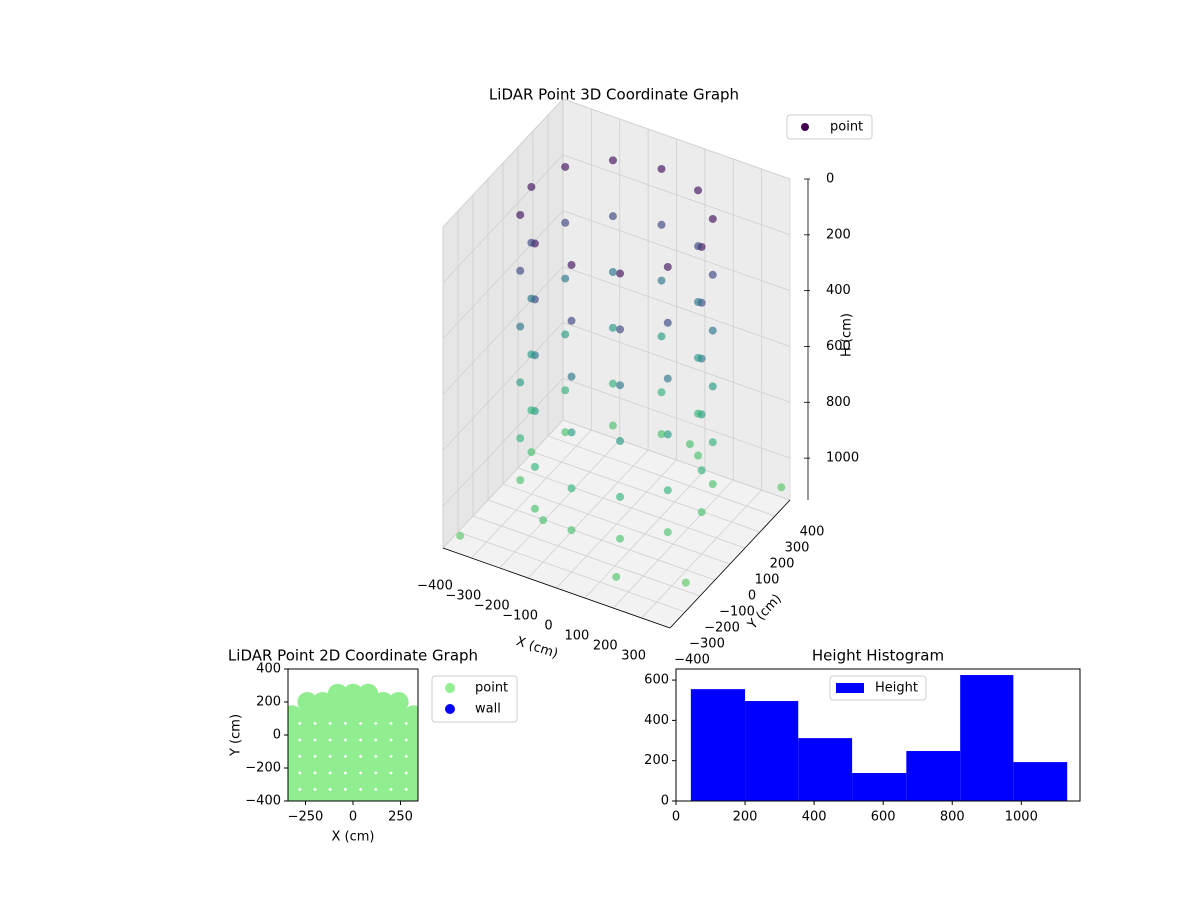 The width and height of the screenshot is (1200, 900). Describe the element at coordinates (782, 564) in the screenshot. I see `y-tick-label: 200` at that location.